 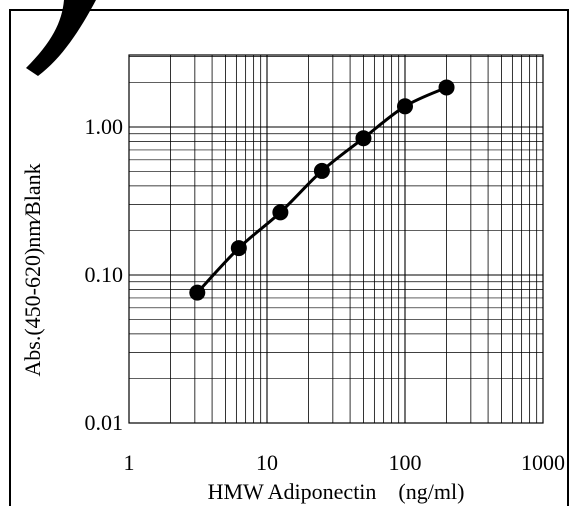 I want to click on y-tick-label: 1.00, so click(x=104, y=126).